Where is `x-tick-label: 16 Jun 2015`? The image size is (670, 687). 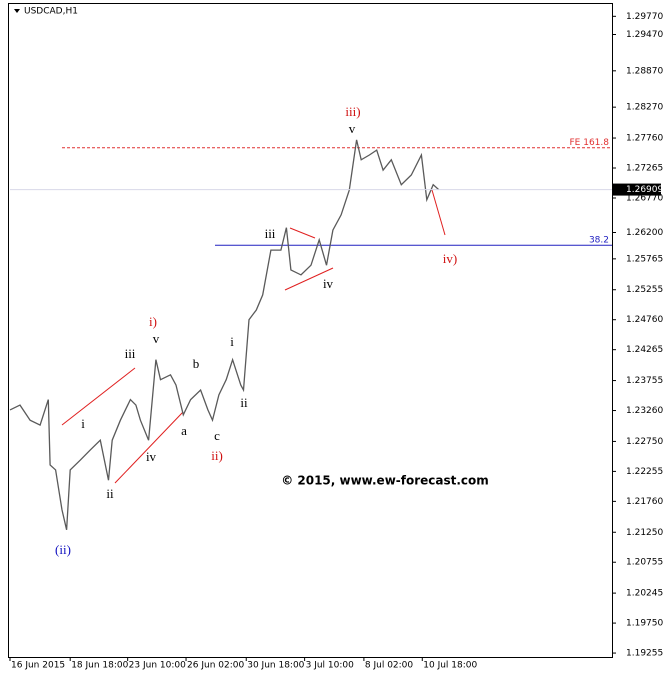 x-tick-label: 16 Jun 2015 is located at coordinates (38, 666).